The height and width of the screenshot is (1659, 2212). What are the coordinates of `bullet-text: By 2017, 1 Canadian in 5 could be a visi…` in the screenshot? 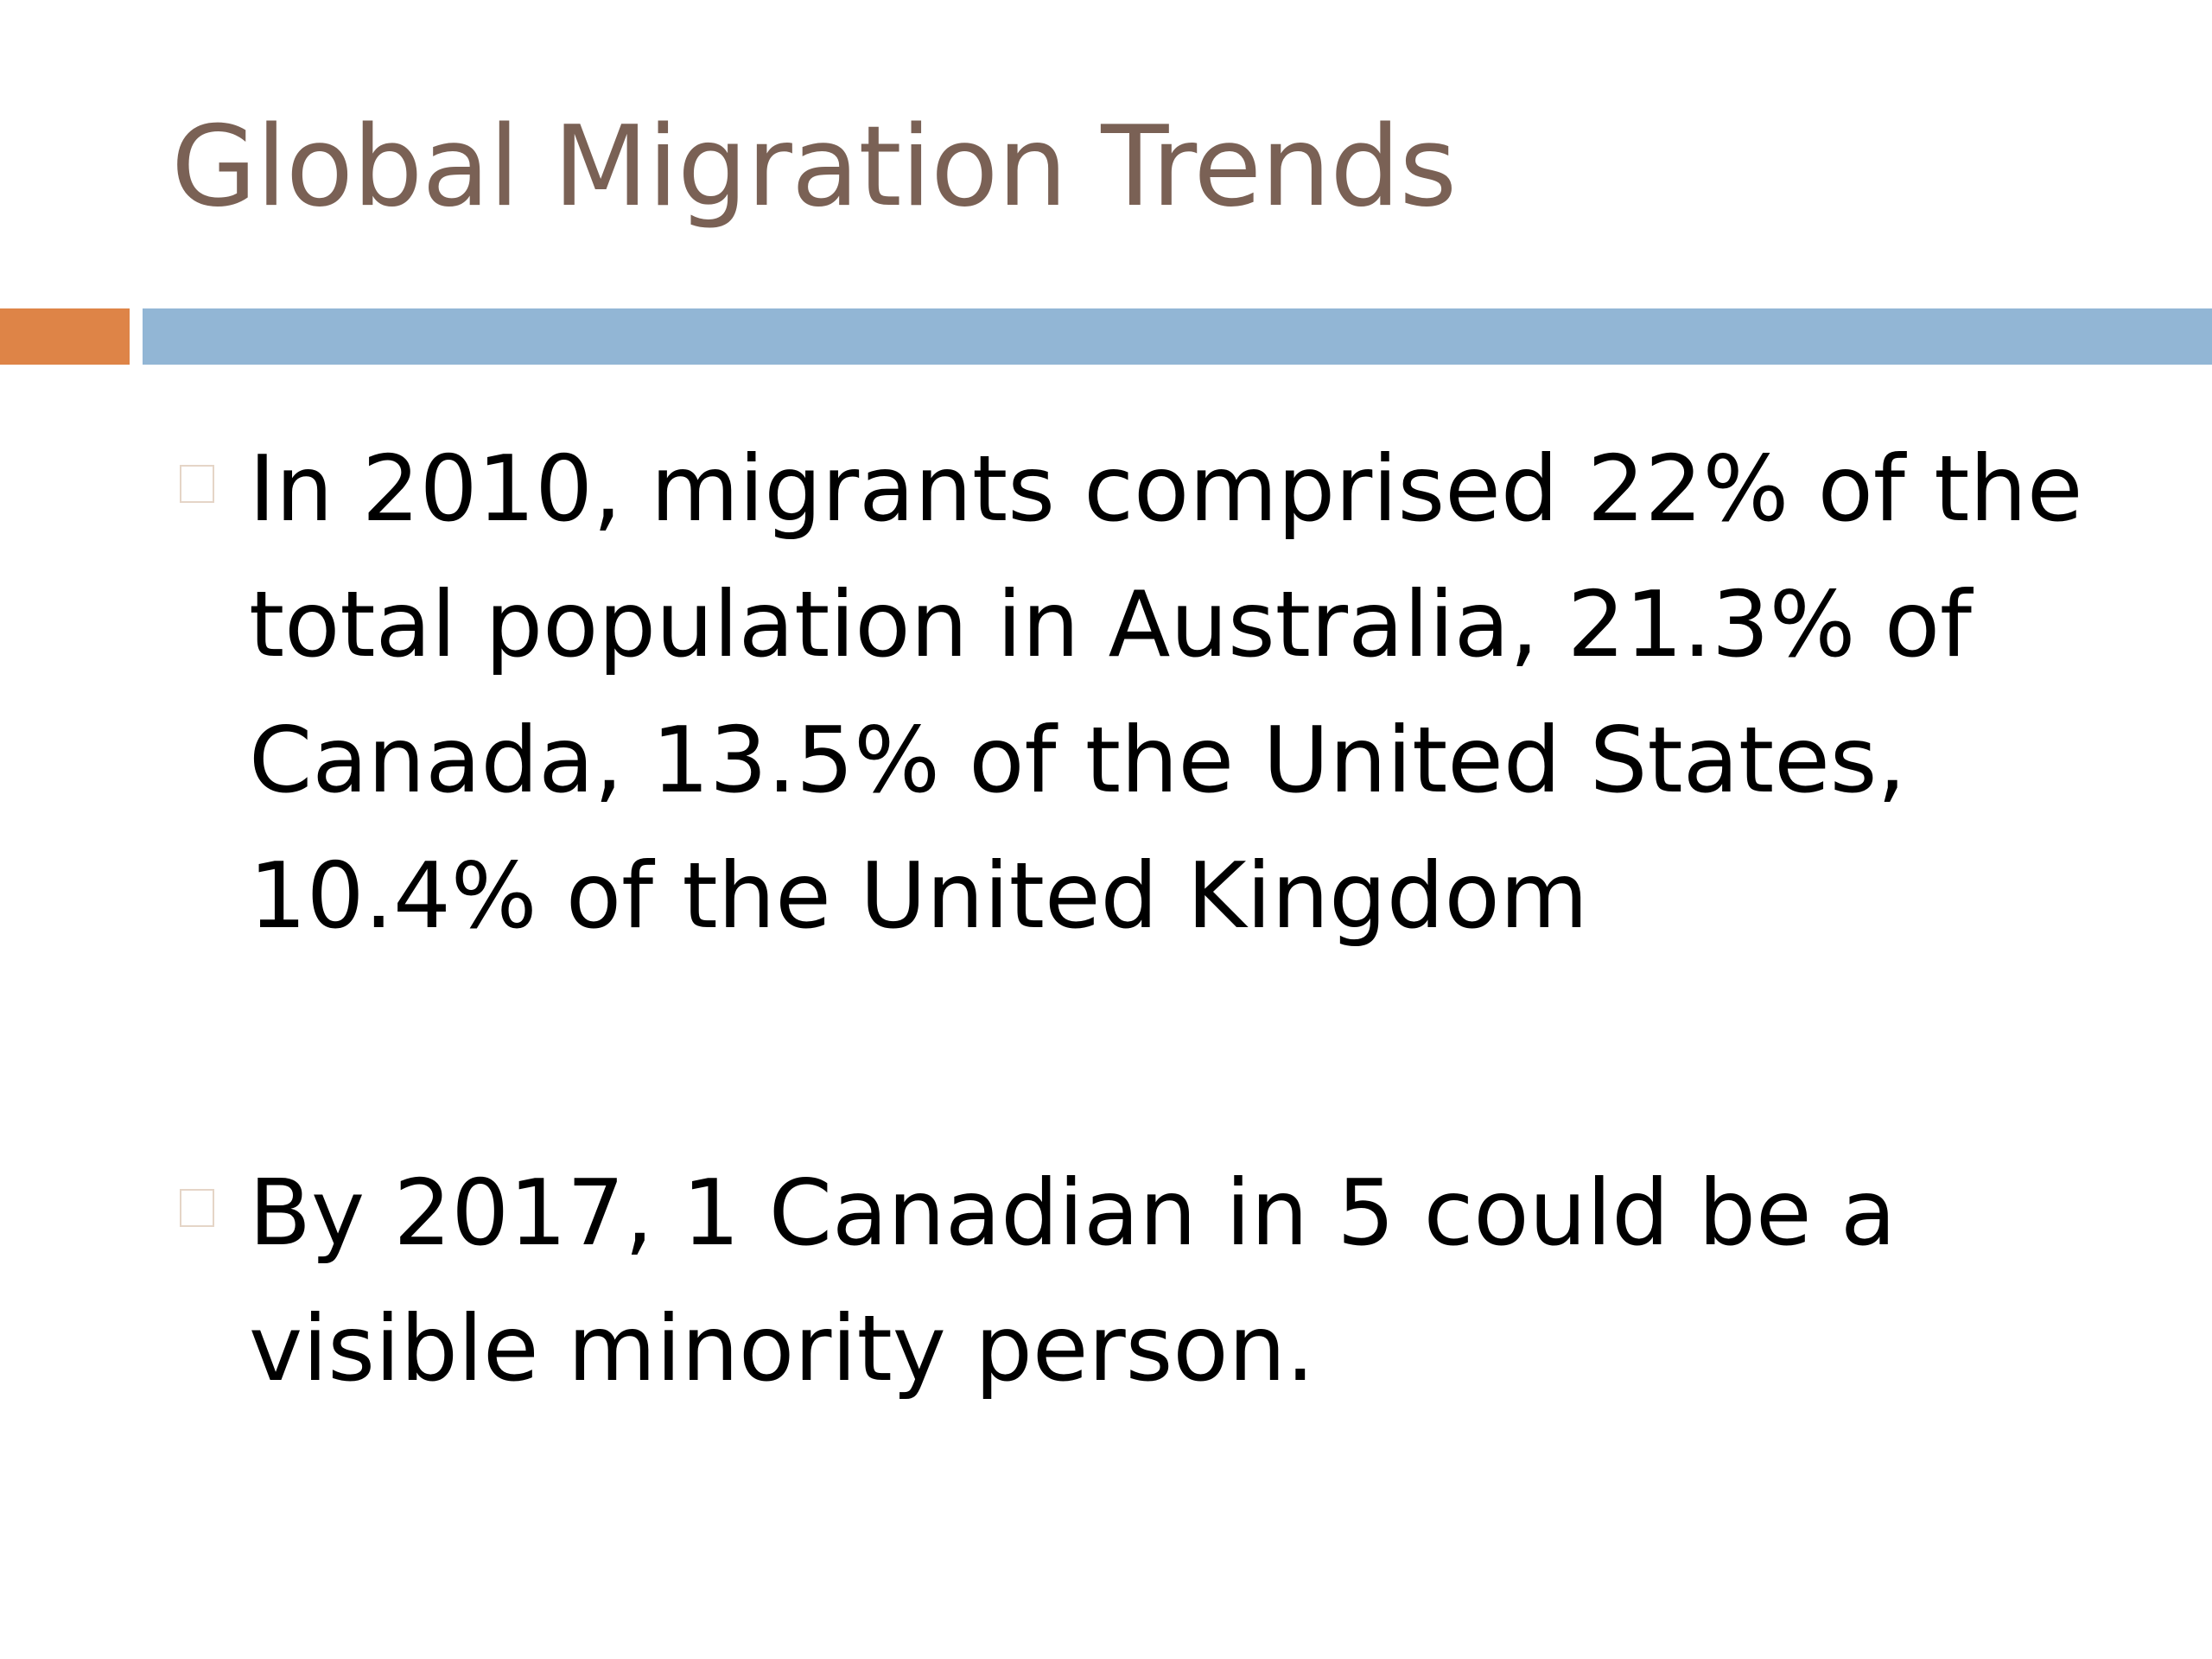 It's located at (1073, 1281).